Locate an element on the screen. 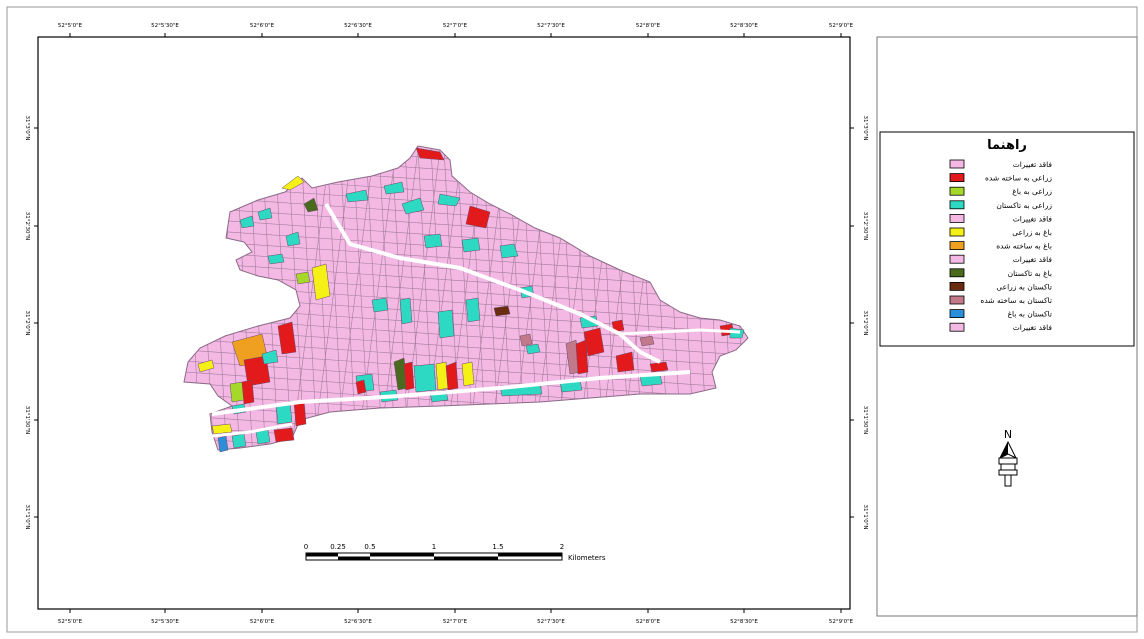 The image size is (1144, 639). road-south is located at coordinates (451, 393).